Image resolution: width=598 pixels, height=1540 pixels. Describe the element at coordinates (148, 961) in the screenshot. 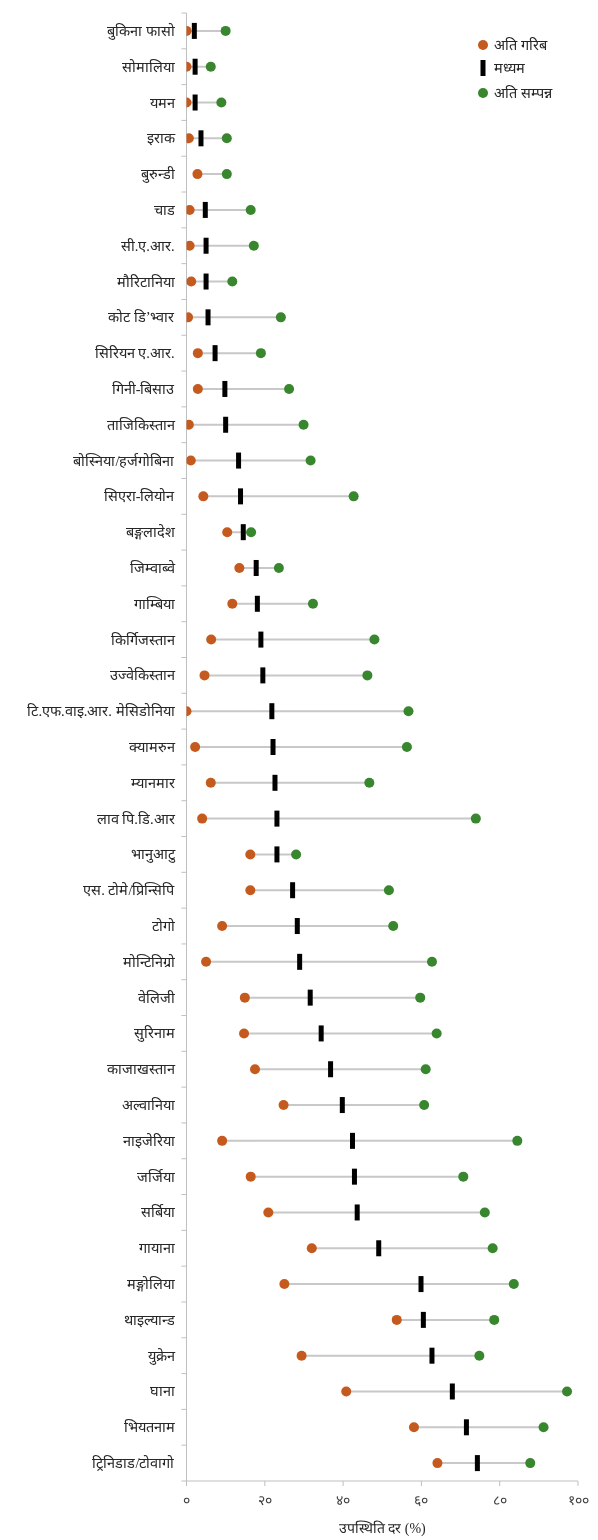

I see `y-tick-label: मोन्टिनिग्रो` at that location.